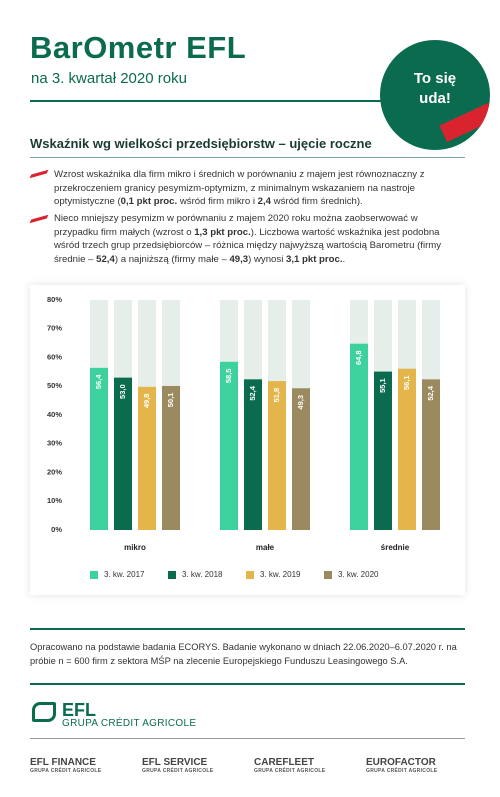 The width and height of the screenshot is (500, 797). What do you see at coordinates (358, 574) in the screenshot?
I see `legend-label: 3. kw. 2020` at bounding box center [358, 574].